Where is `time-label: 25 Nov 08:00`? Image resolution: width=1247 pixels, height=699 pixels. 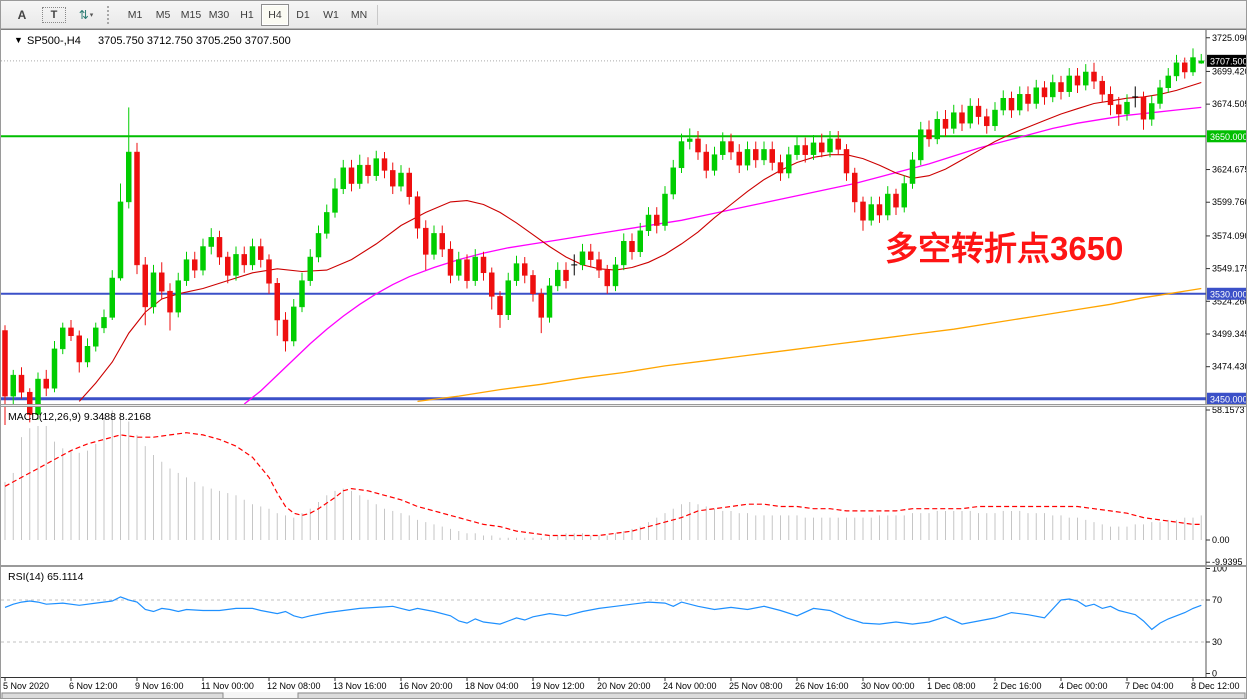 time-label: 25 Nov 08:00 is located at coordinates (756, 686).